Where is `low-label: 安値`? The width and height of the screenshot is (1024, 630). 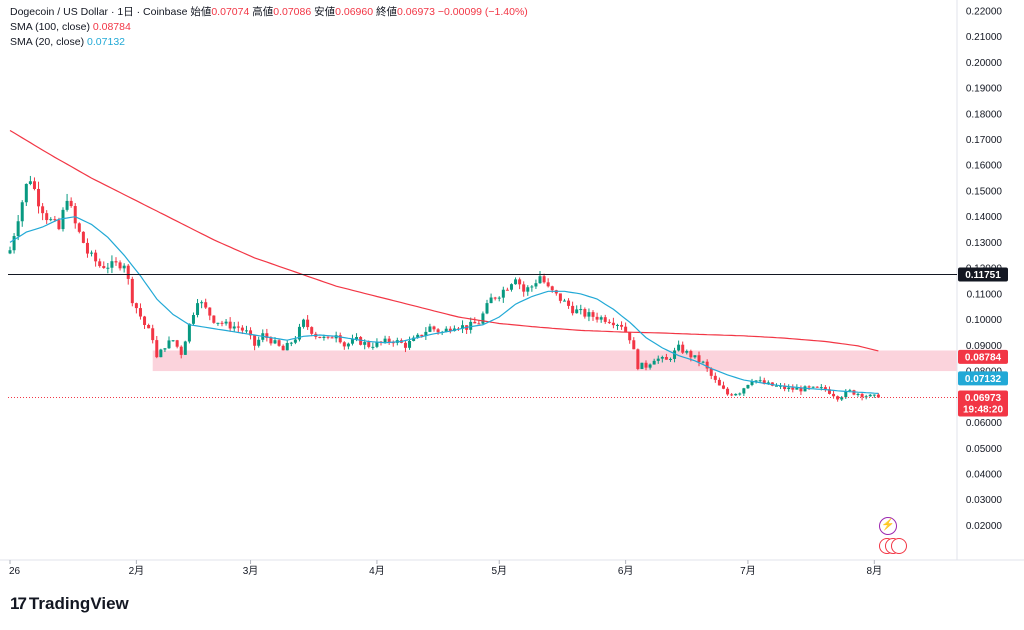 low-label: 安値 is located at coordinates (325, 12).